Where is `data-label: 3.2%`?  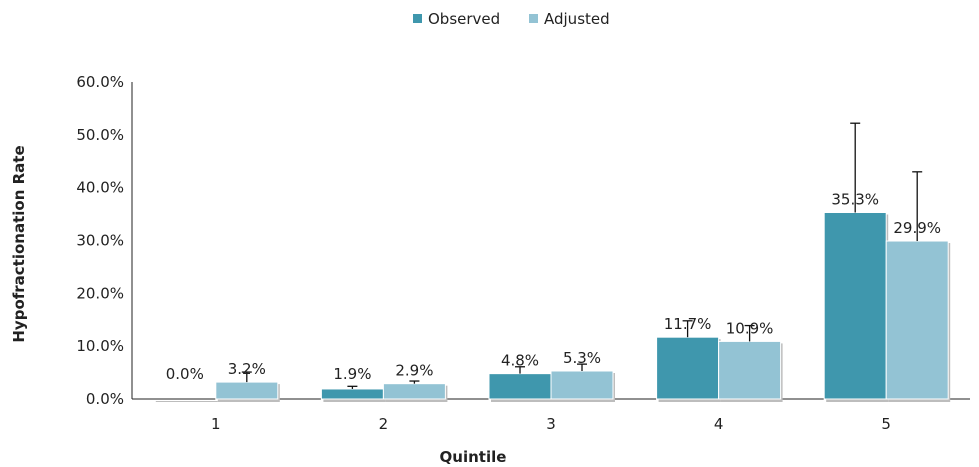 data-label: 3.2% is located at coordinates (247, 369).